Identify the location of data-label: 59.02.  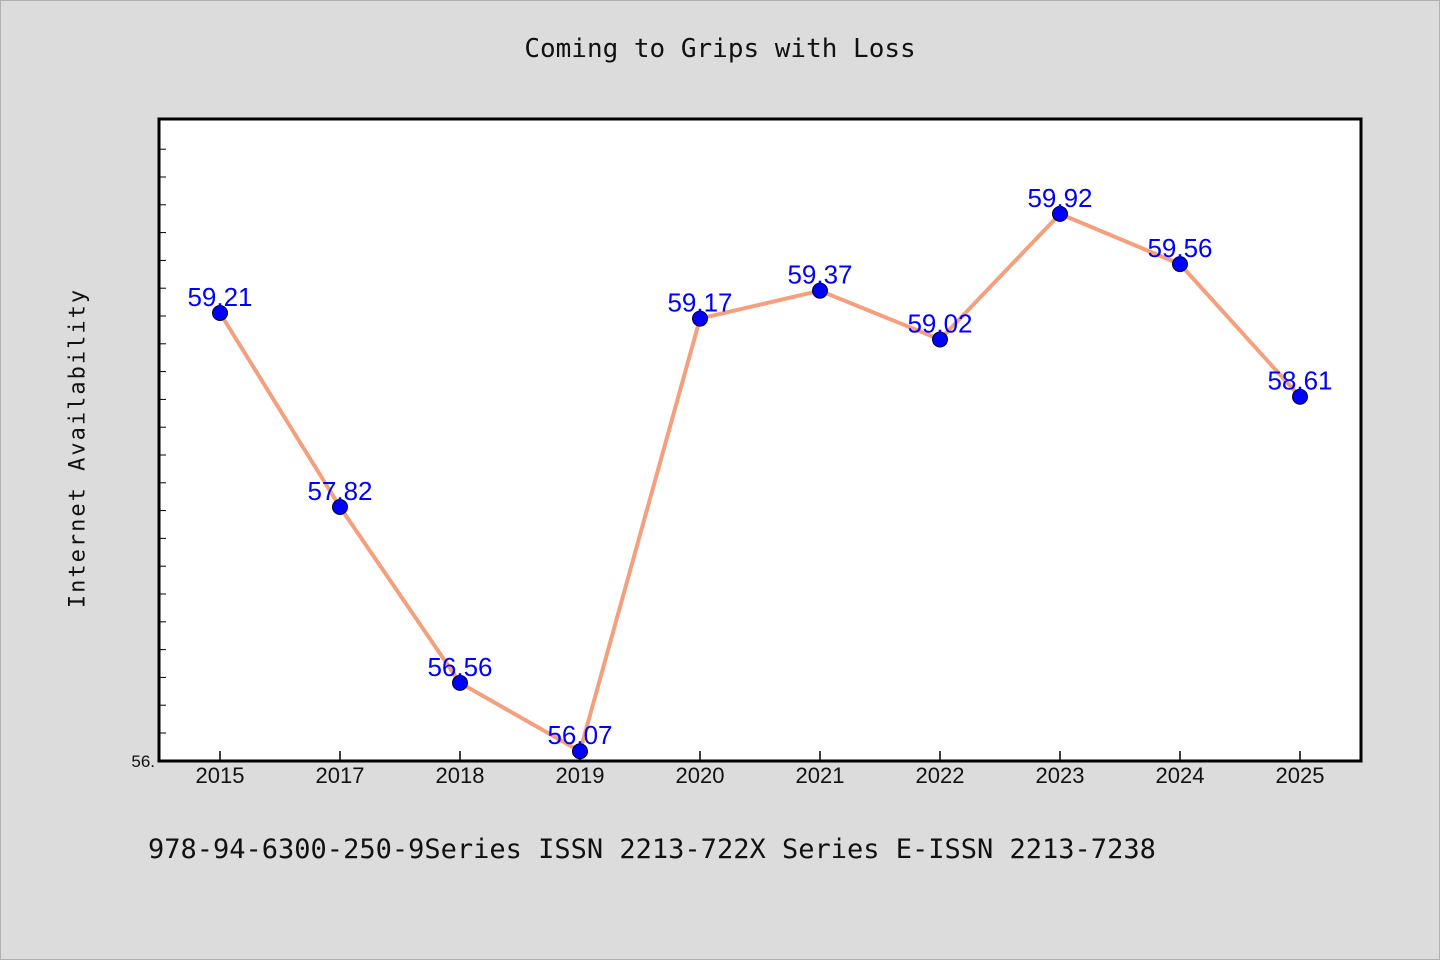
(939, 324).